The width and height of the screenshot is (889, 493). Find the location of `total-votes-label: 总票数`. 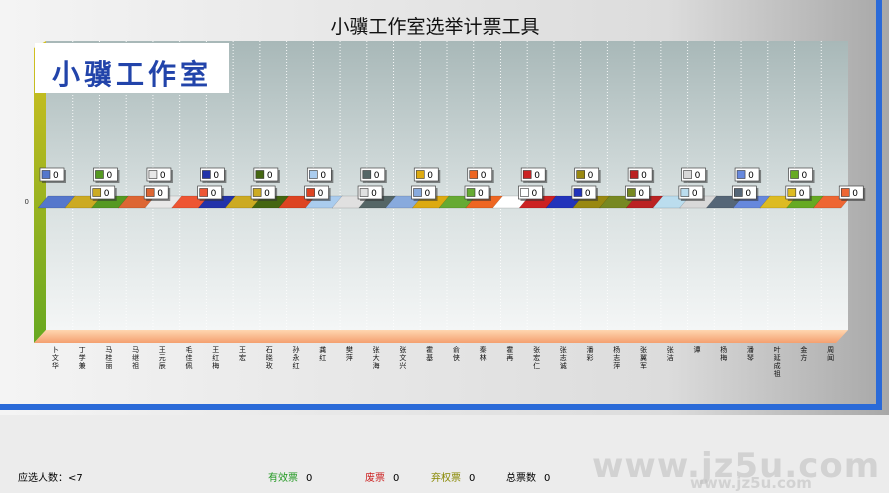

total-votes-label: 总票数 is located at coordinates (521, 478).